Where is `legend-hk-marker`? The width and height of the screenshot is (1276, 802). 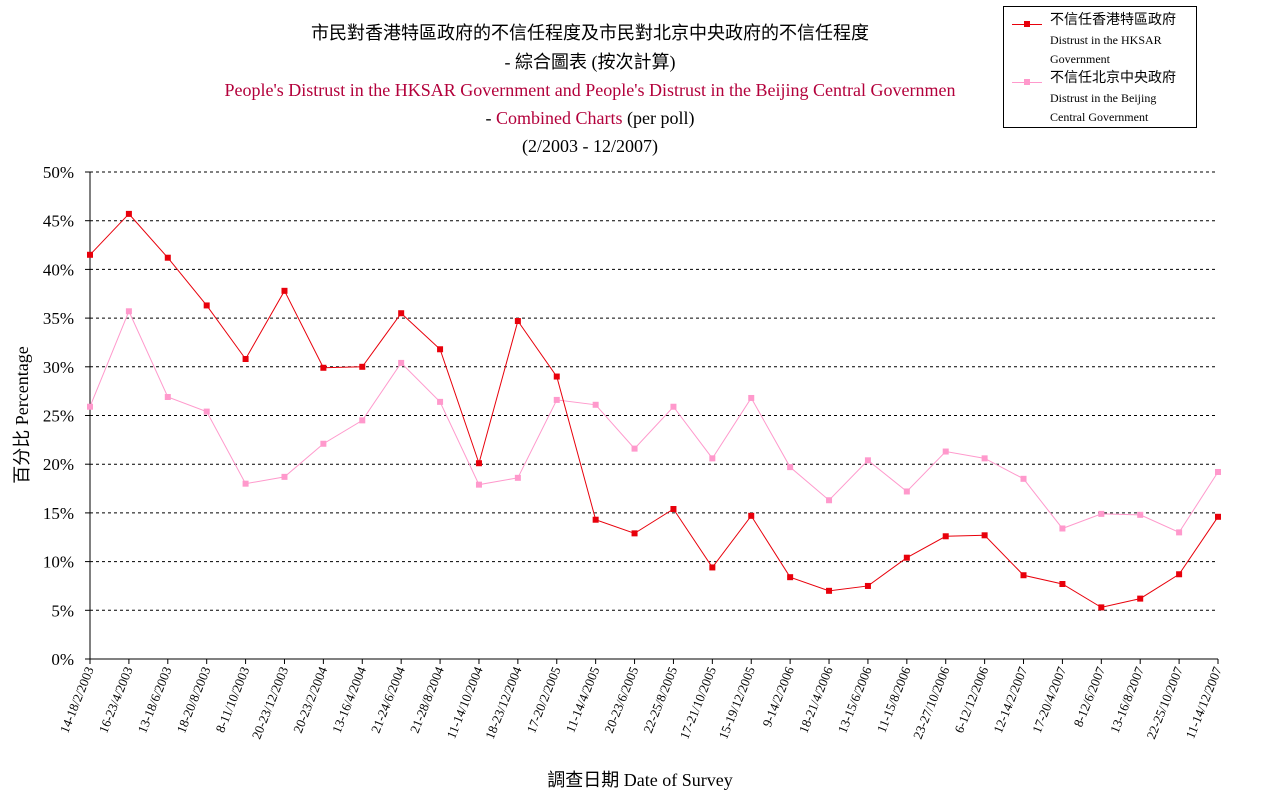
legend-hk-marker is located at coordinates (1027, 24).